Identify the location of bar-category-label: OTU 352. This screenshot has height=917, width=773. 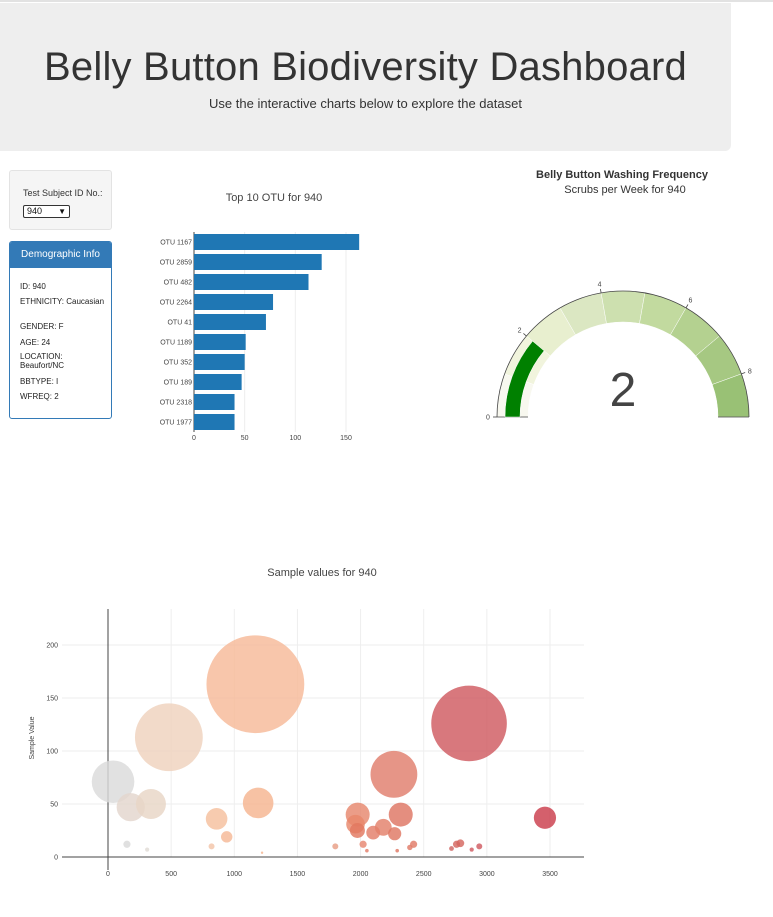
(178, 363).